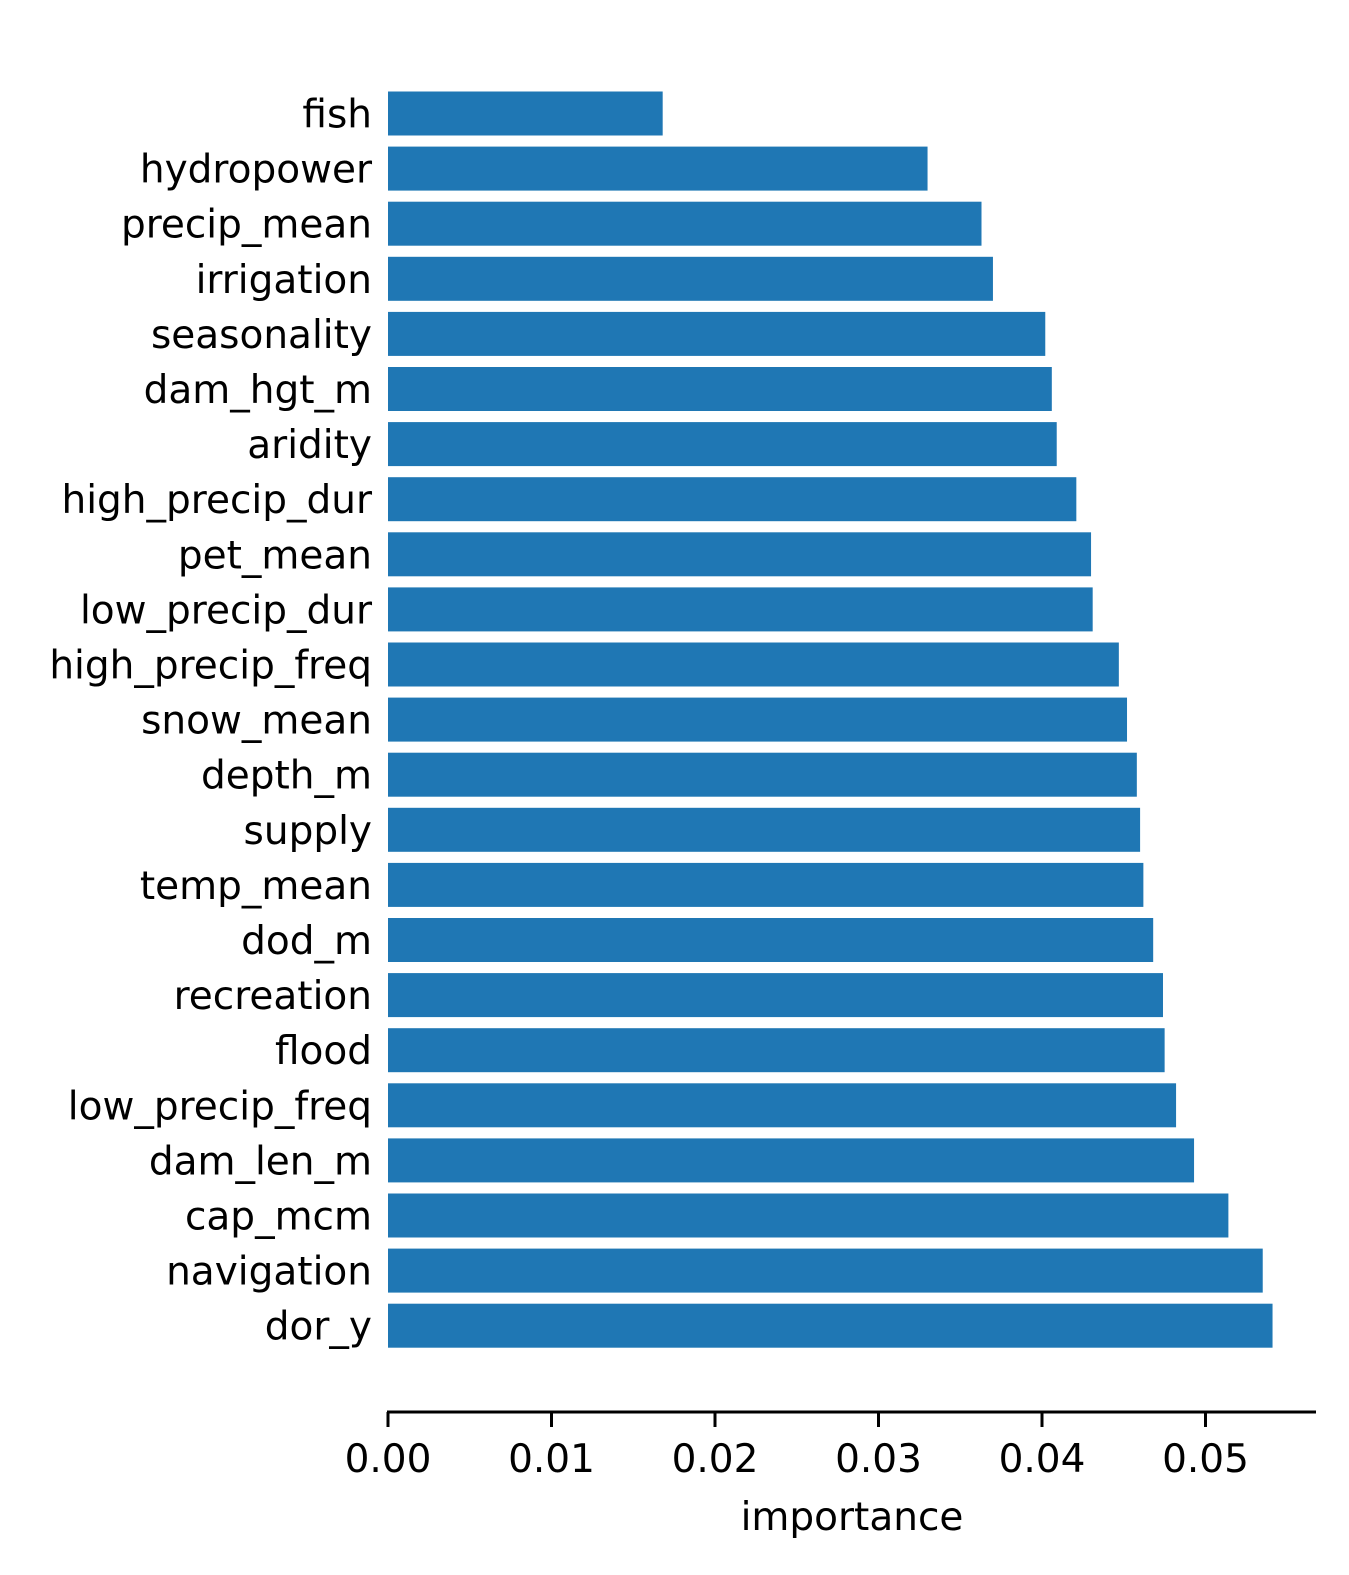 The height and width of the screenshot is (1575, 1349). What do you see at coordinates (275, 555) in the screenshot?
I see `y-tick-label: pet_mean` at bounding box center [275, 555].